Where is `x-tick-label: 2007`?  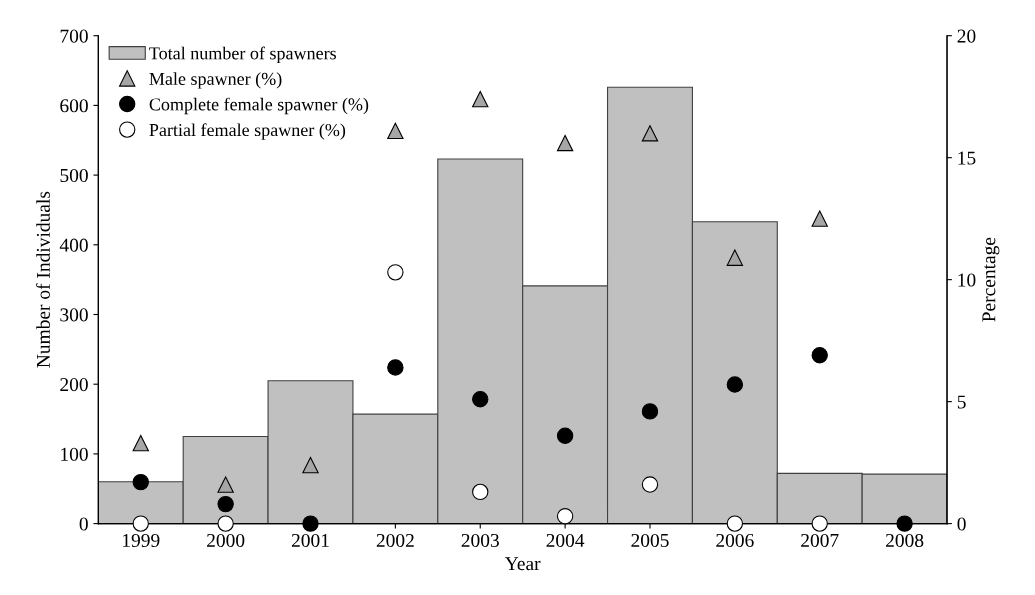
x-tick-label: 2007 is located at coordinates (820, 540).